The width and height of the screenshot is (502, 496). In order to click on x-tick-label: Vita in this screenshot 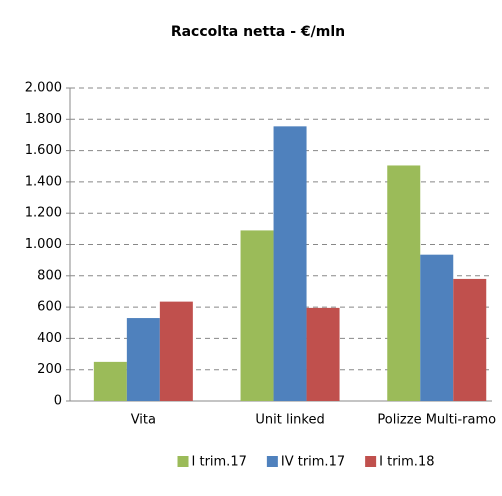, I will do `click(143, 420)`.